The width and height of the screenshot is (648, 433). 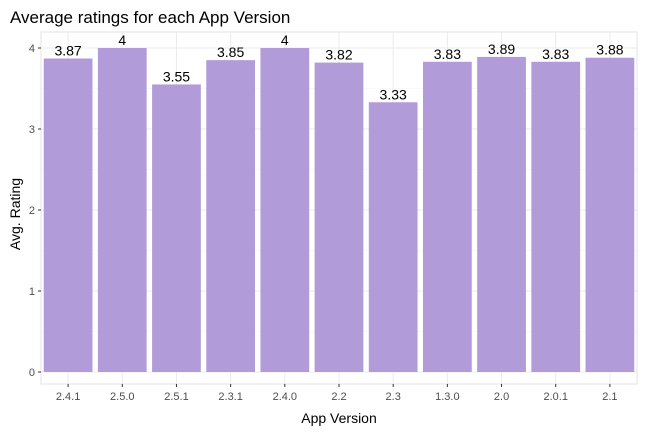 I want to click on data-label: 3.55, so click(x=176, y=76).